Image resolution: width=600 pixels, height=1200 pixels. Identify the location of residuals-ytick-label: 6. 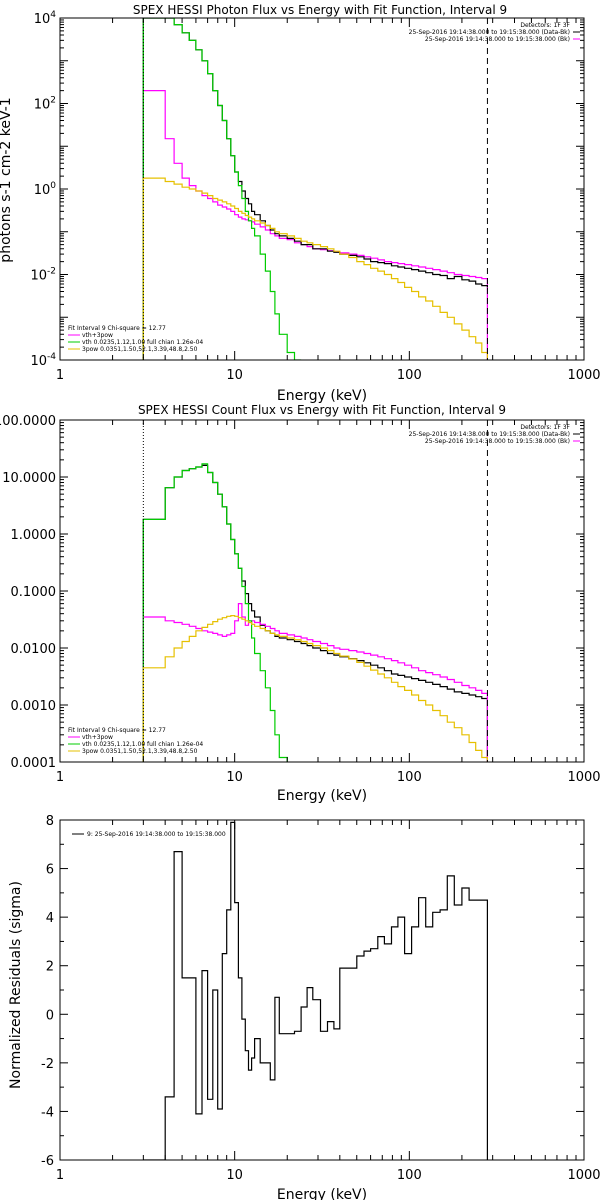
(50, 870).